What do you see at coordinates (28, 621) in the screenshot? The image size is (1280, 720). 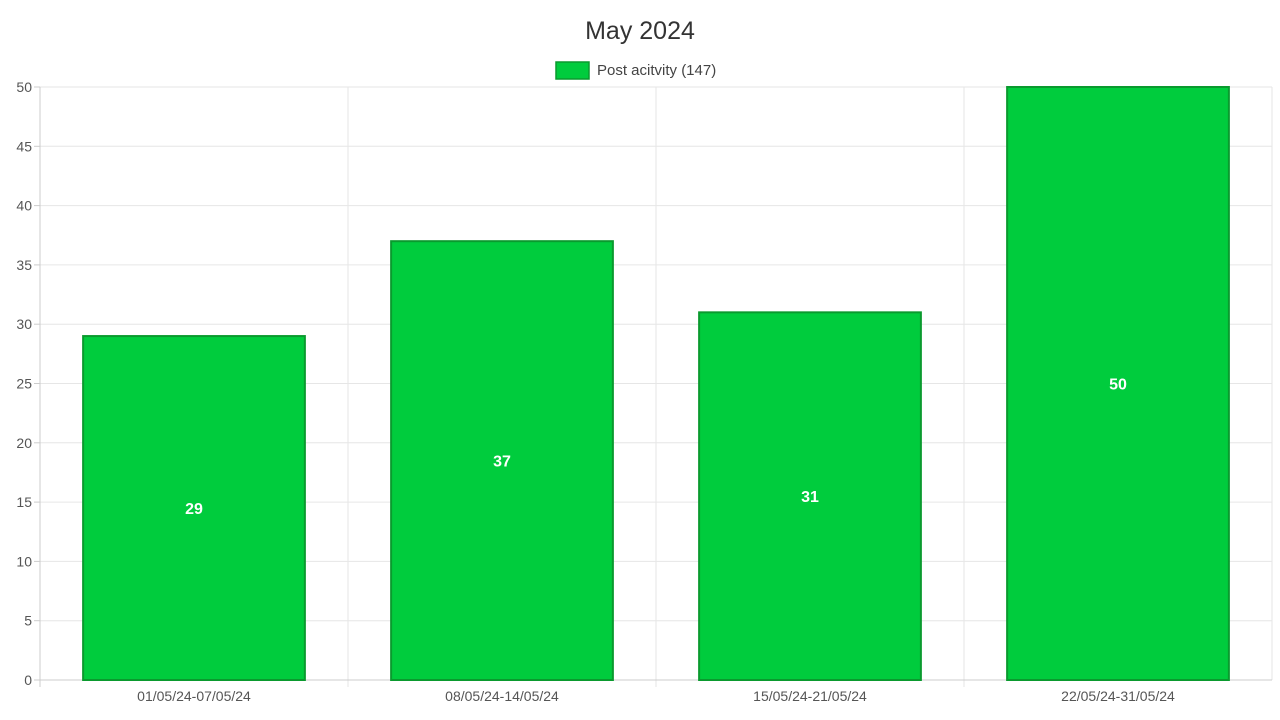 I see `y-tick-label: 5` at bounding box center [28, 621].